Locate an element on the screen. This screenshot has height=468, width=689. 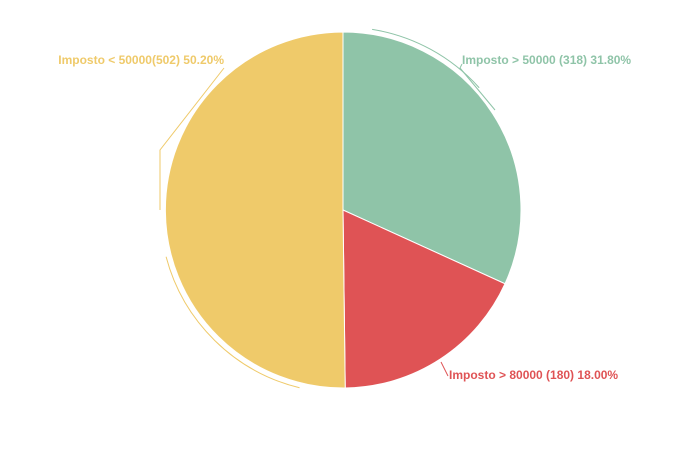
slice-label-imposto-gt-50000: Imposto > 50000 (318) 31.80% is located at coordinates (546, 60).